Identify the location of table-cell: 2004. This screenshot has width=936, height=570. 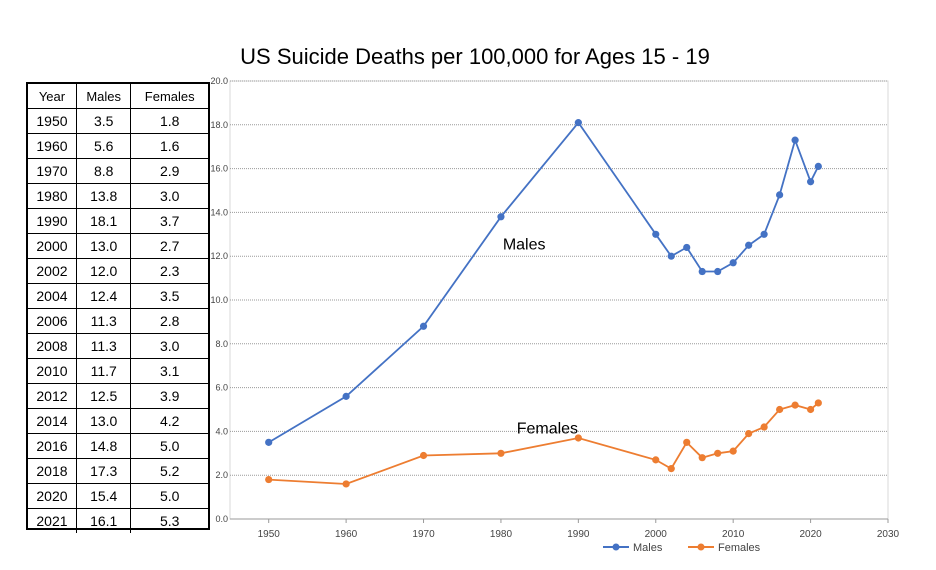
(52, 296).